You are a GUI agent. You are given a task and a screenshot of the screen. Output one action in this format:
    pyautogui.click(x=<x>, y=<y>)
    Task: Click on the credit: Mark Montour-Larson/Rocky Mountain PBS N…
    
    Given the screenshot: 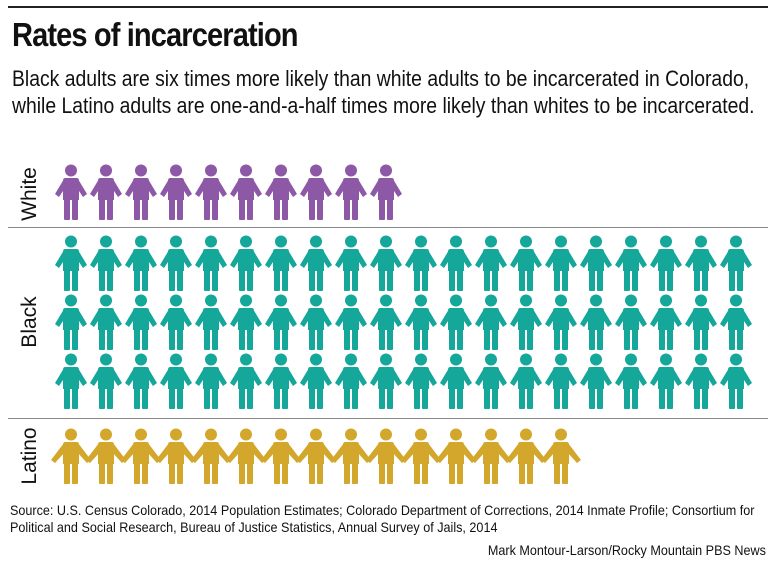 What is the action you would take?
    pyautogui.click(x=626, y=550)
    